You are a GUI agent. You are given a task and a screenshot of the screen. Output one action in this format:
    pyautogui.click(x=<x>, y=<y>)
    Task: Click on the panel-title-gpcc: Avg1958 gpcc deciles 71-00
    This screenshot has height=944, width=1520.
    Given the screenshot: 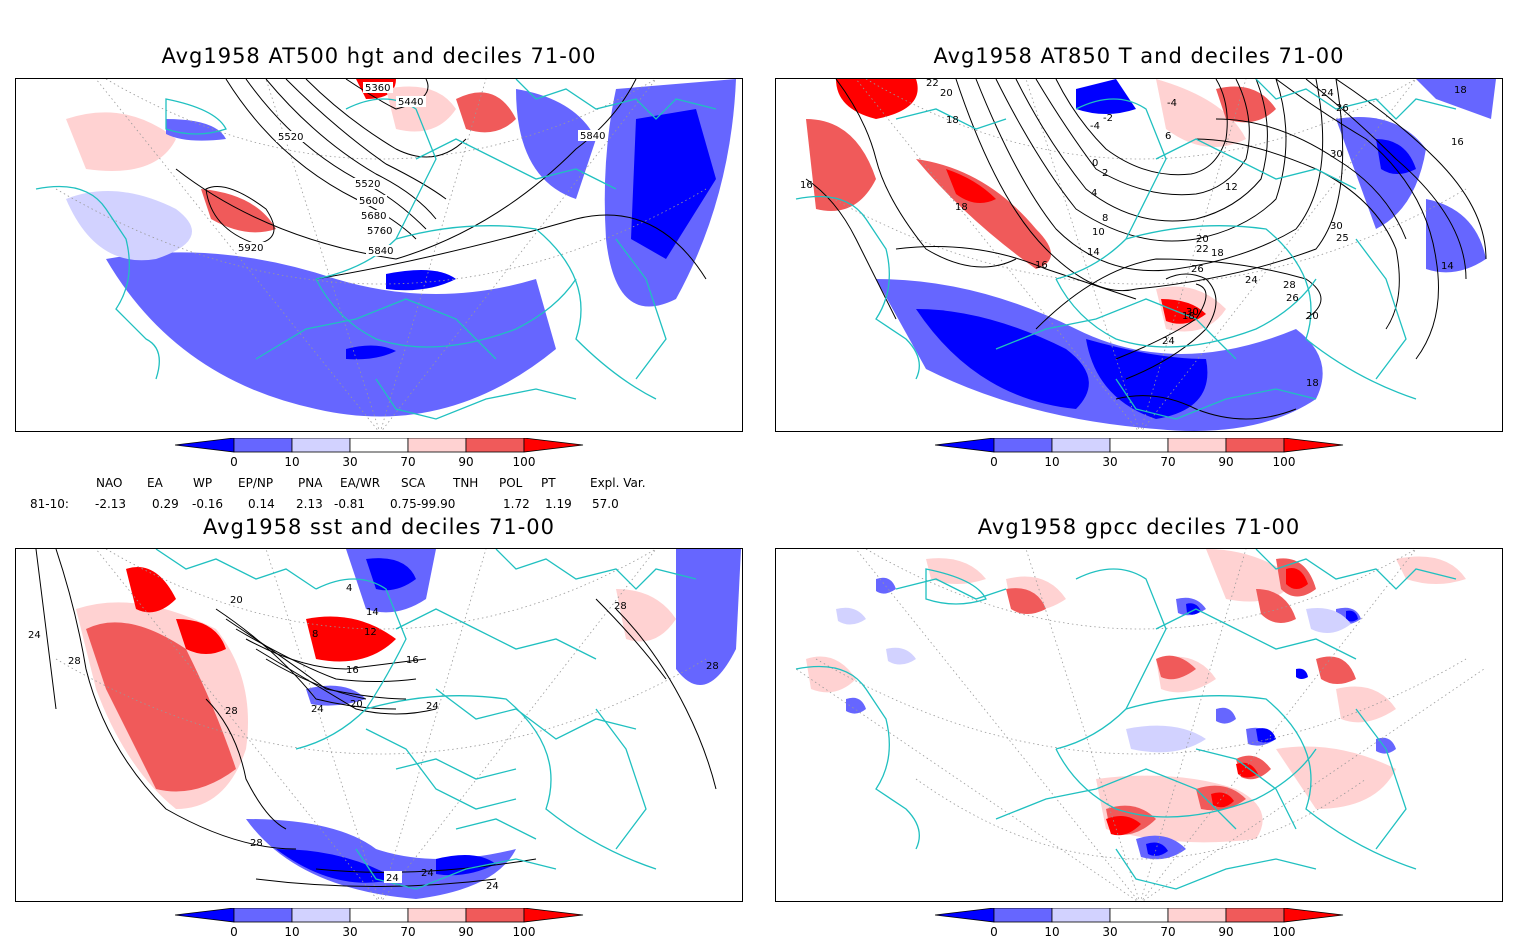 What is the action you would take?
    pyautogui.click(x=1139, y=527)
    